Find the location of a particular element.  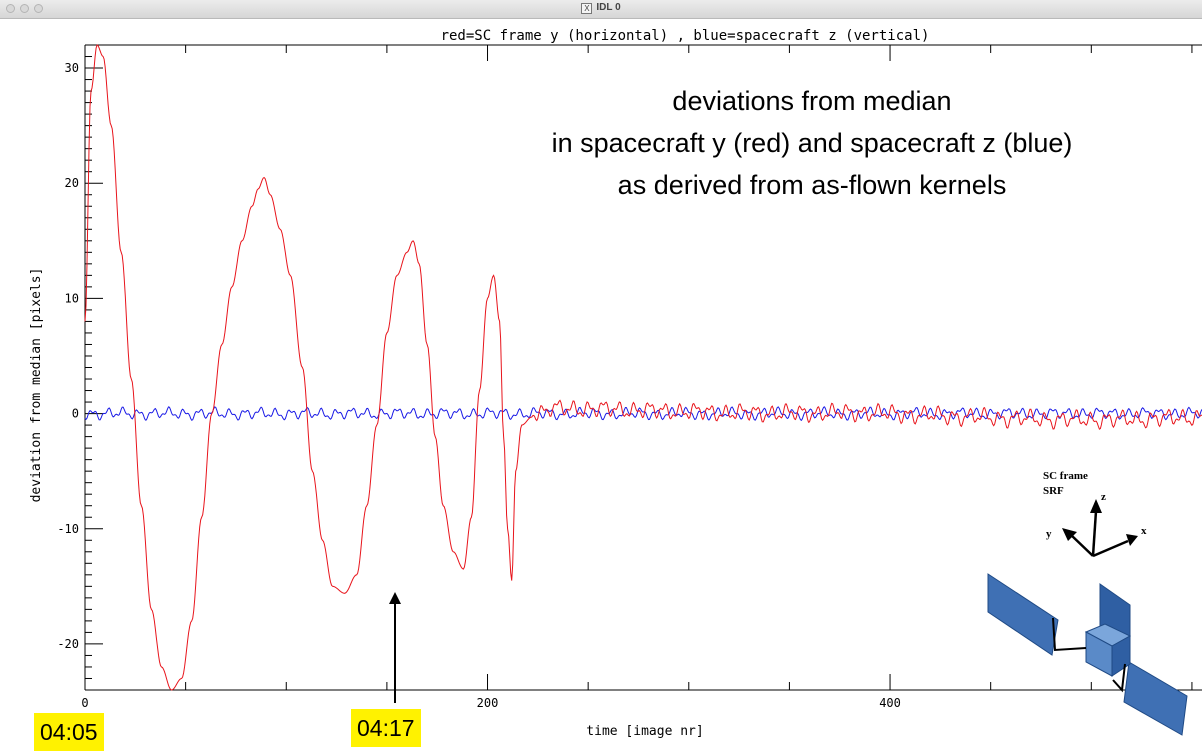

axis-label-z: z is located at coordinates (1103, 497).